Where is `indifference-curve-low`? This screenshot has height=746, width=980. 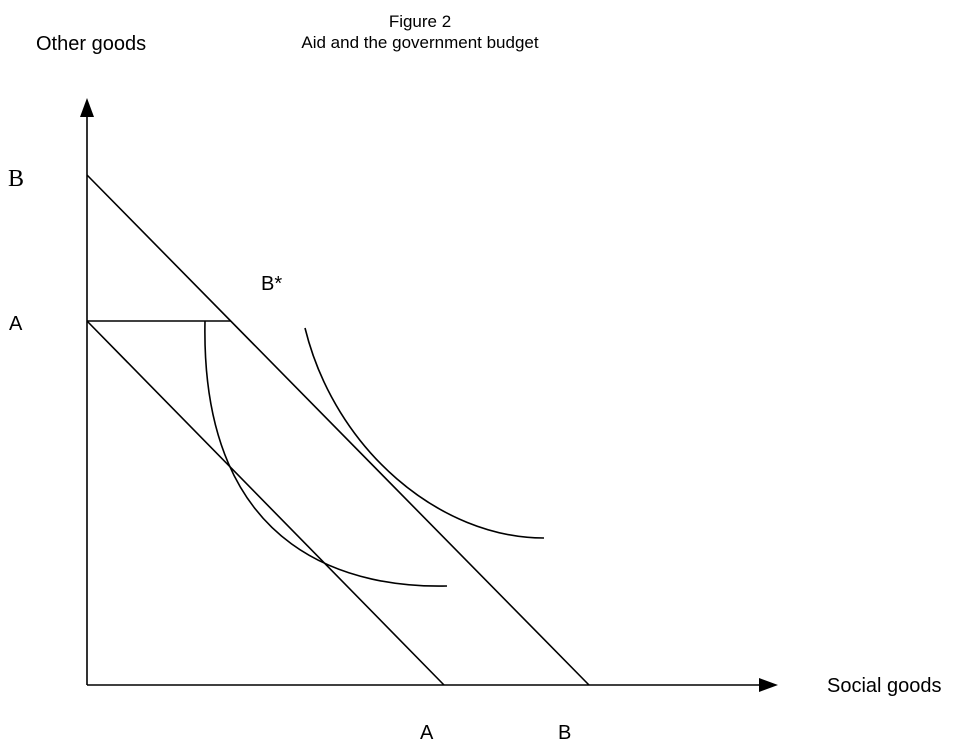
indifference-curve-low is located at coordinates (326, 453).